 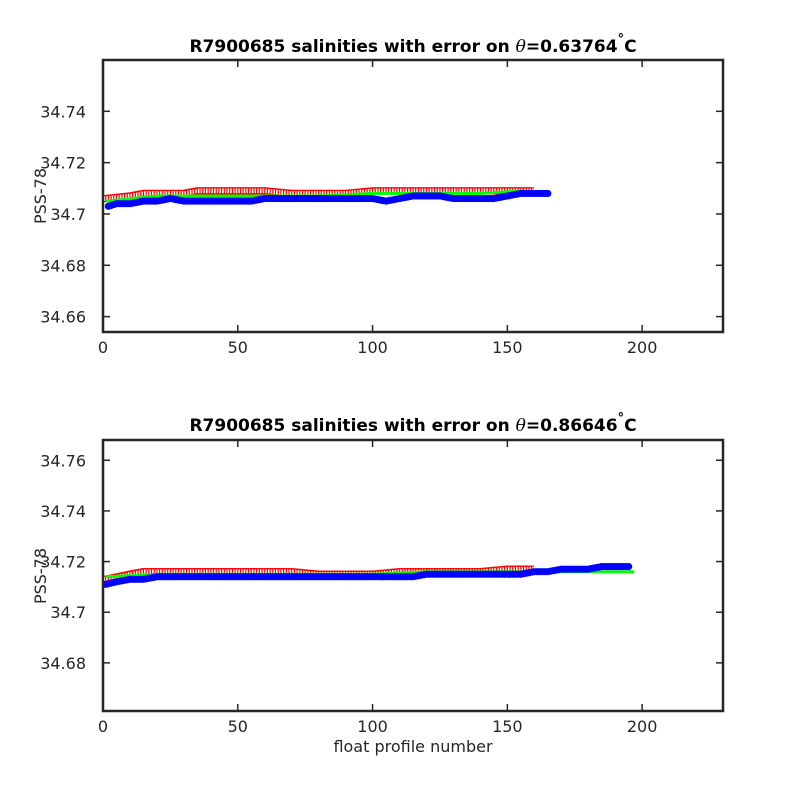 I want to click on y-axis-label-top: PSS-78, so click(x=40, y=196).